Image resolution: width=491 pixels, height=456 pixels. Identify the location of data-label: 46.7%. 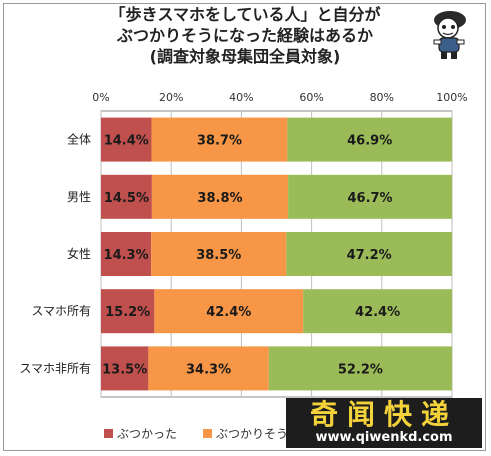
(369, 198).